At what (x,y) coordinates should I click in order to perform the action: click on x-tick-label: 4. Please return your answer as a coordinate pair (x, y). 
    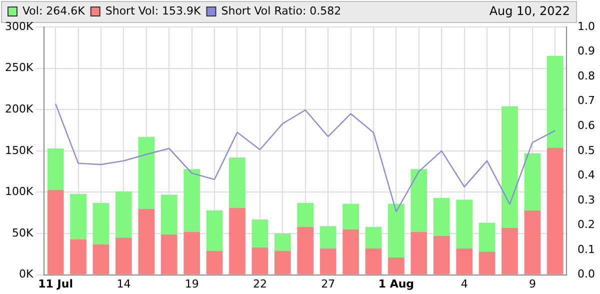
    Looking at the image, I should click on (464, 283).